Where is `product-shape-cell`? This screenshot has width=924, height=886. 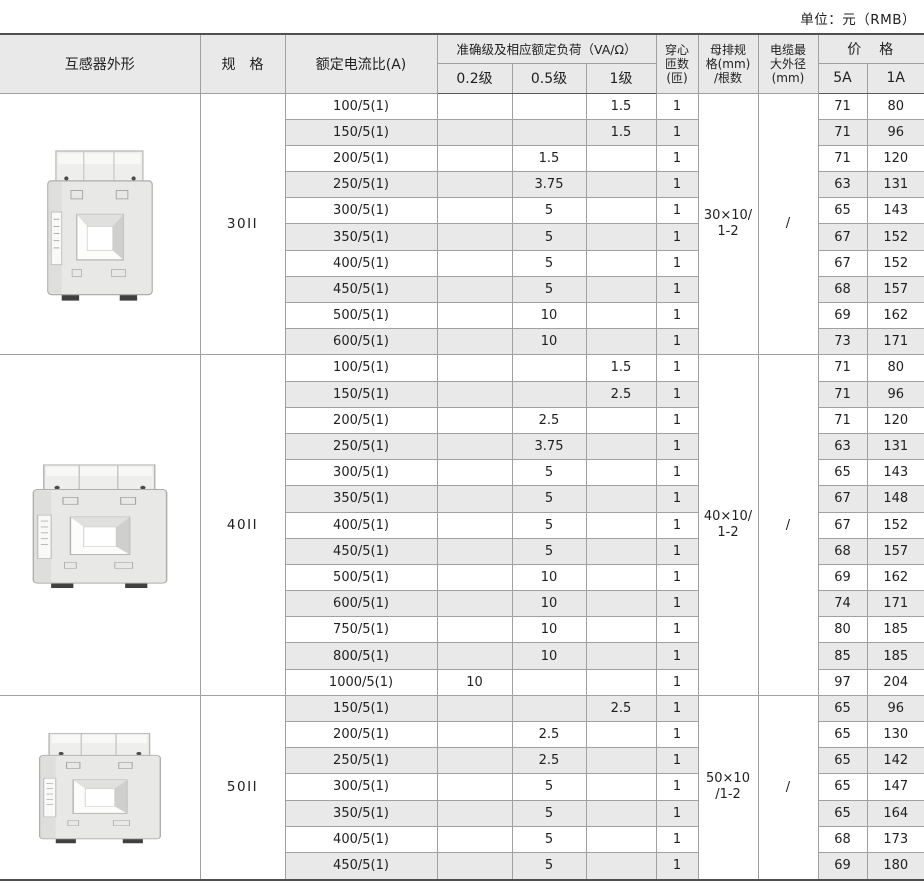
product-shape-cell is located at coordinates (100, 787).